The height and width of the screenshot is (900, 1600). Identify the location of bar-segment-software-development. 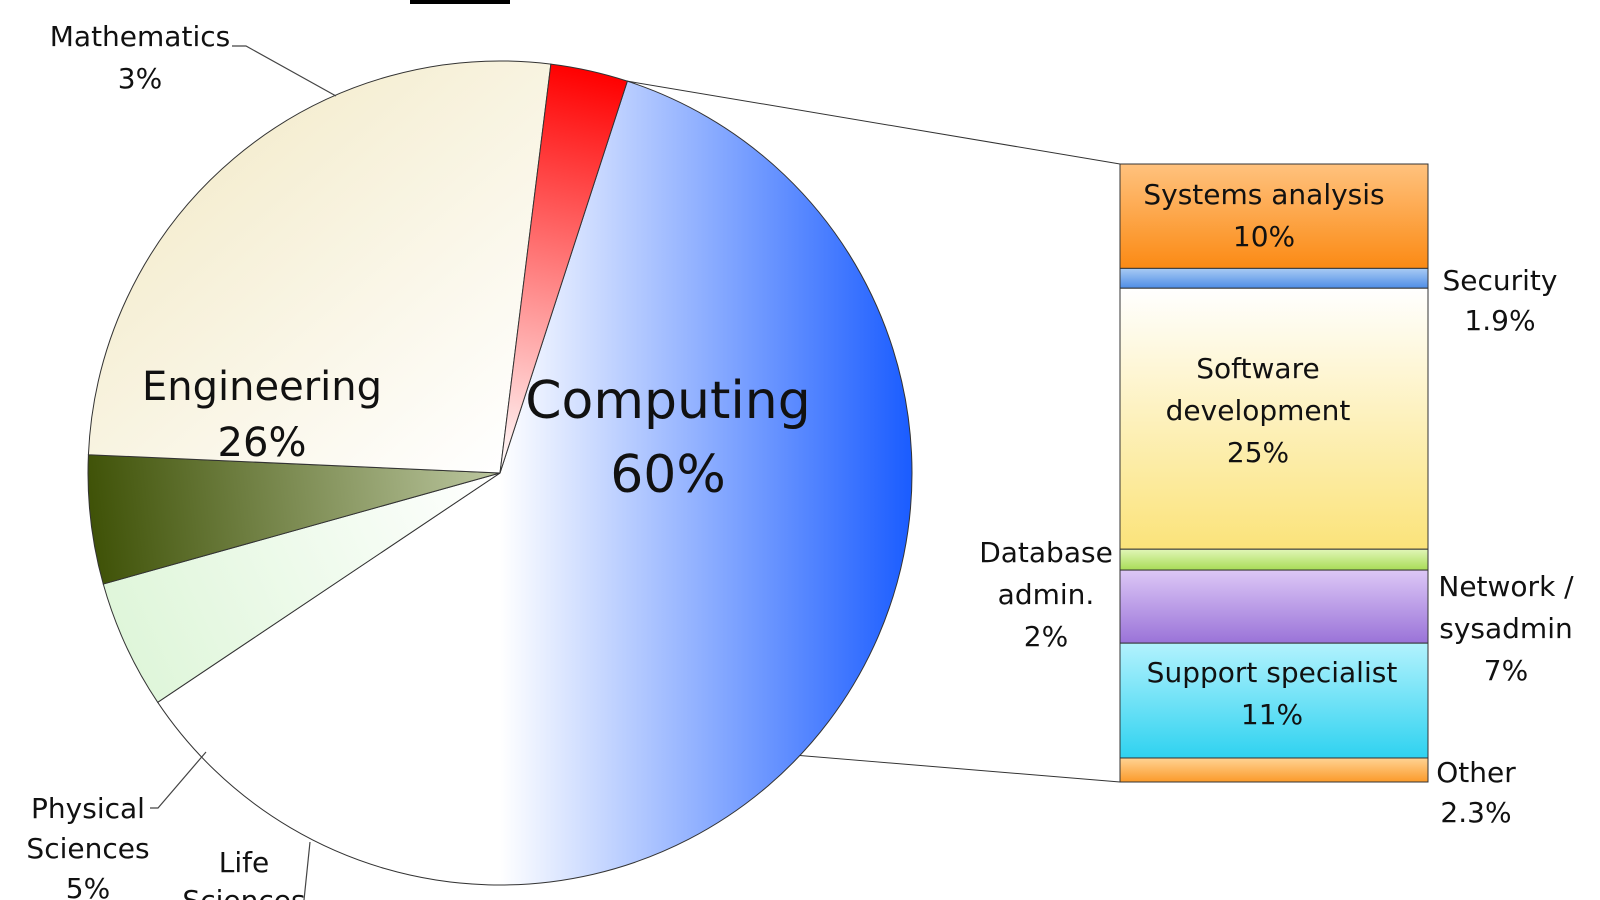
(1274, 418).